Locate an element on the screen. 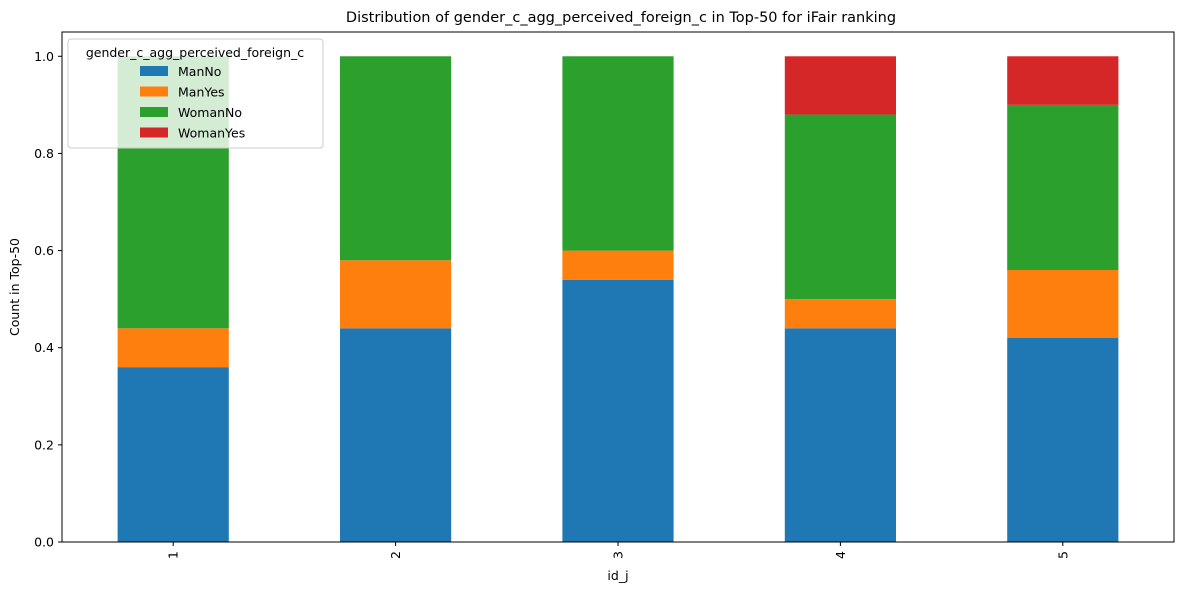  y-tick-label: 0.2 is located at coordinates (44, 444).